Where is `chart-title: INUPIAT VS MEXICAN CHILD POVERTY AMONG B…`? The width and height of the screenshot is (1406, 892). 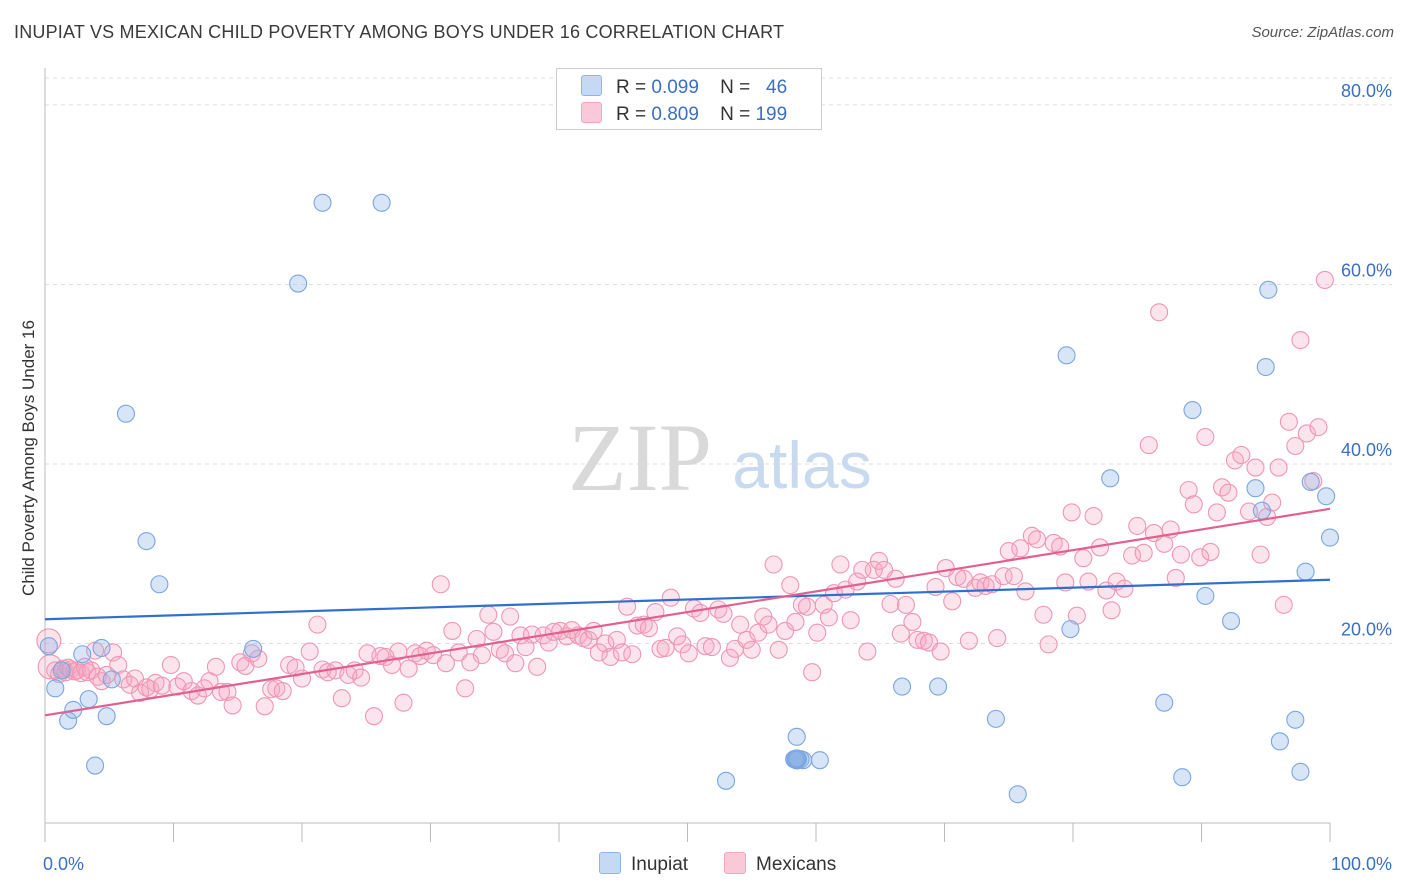
chart-title: INUPIAT VS MEXICAN CHILD POVERTY AMONG B… is located at coordinates (399, 32).